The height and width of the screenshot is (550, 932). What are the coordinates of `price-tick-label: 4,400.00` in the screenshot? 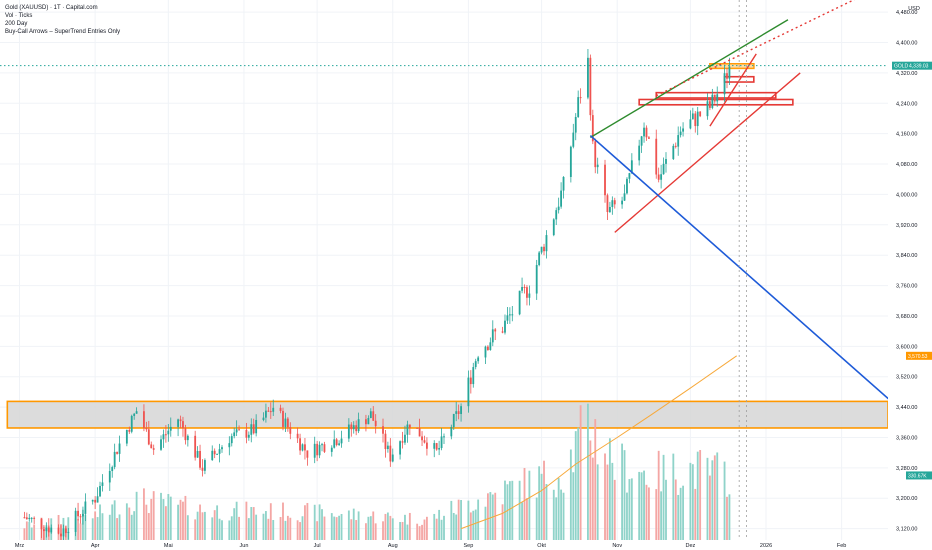 It's located at (906, 44).